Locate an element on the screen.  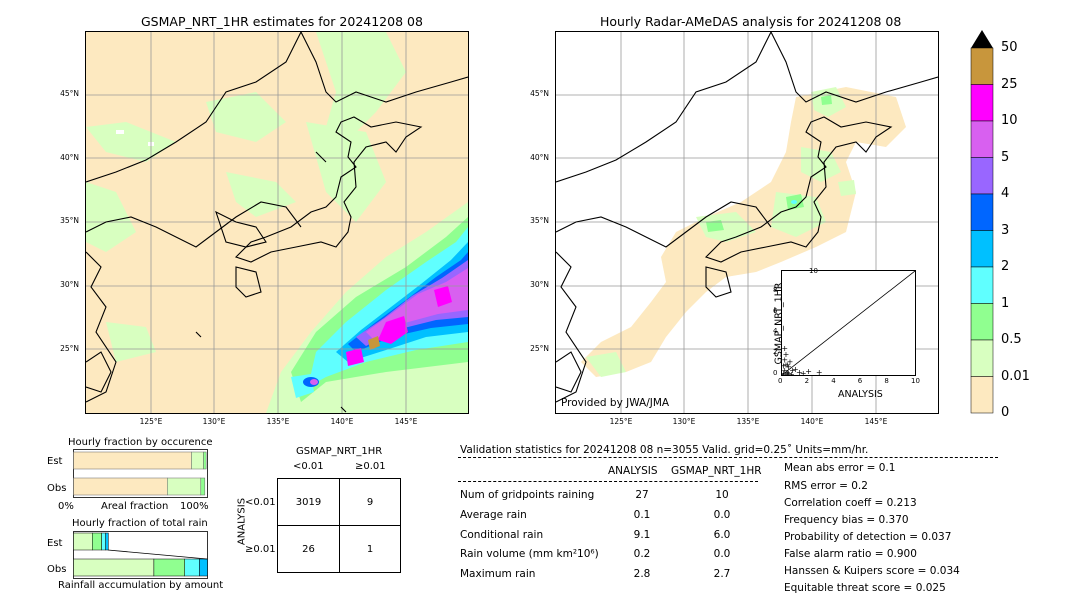
validation-score: Hanssen & Kuipers score = 0.034 is located at coordinates (872, 571).